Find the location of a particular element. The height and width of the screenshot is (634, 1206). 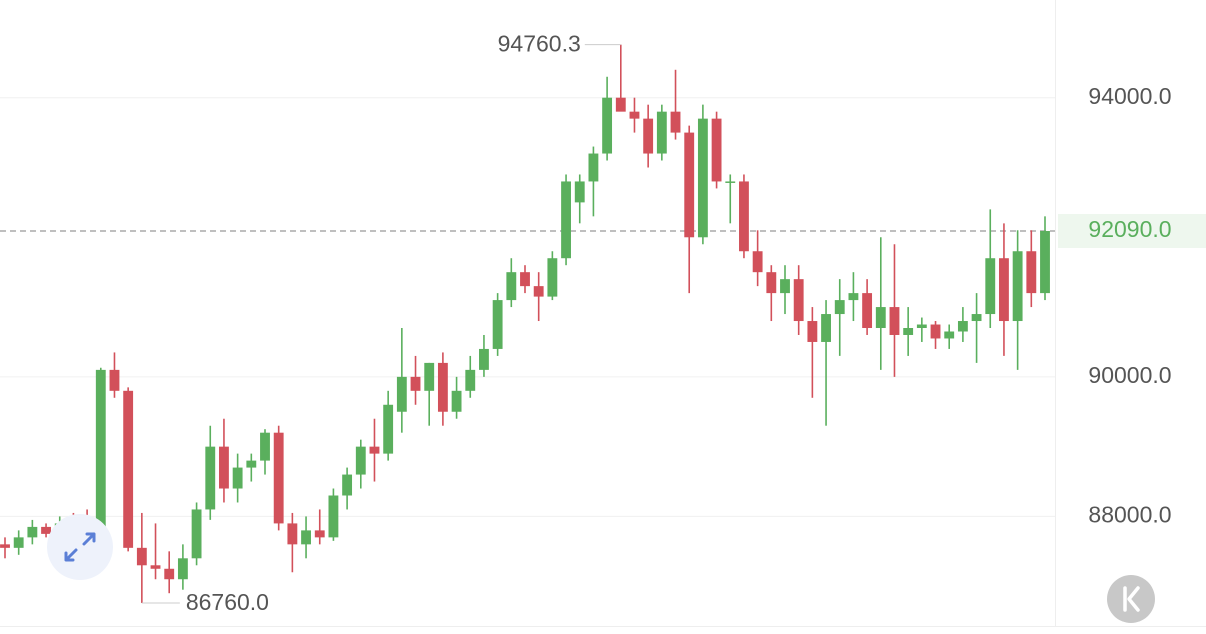

y-tick-label: 88000.0 is located at coordinates (1129, 515).